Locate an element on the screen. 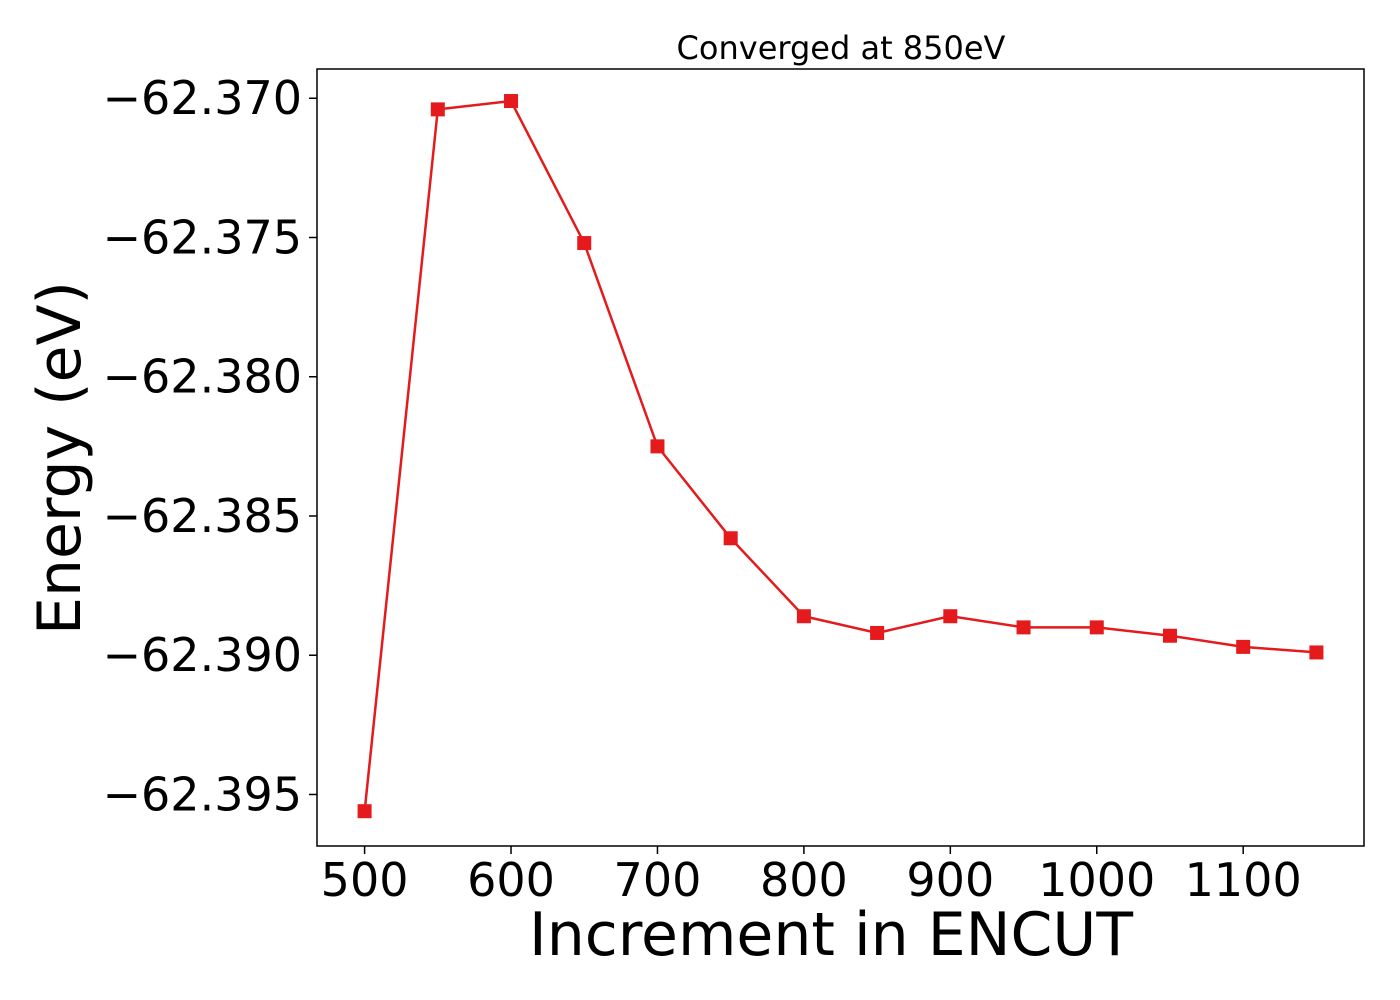  x-tick-label: 1000 is located at coordinates (1096, 880).